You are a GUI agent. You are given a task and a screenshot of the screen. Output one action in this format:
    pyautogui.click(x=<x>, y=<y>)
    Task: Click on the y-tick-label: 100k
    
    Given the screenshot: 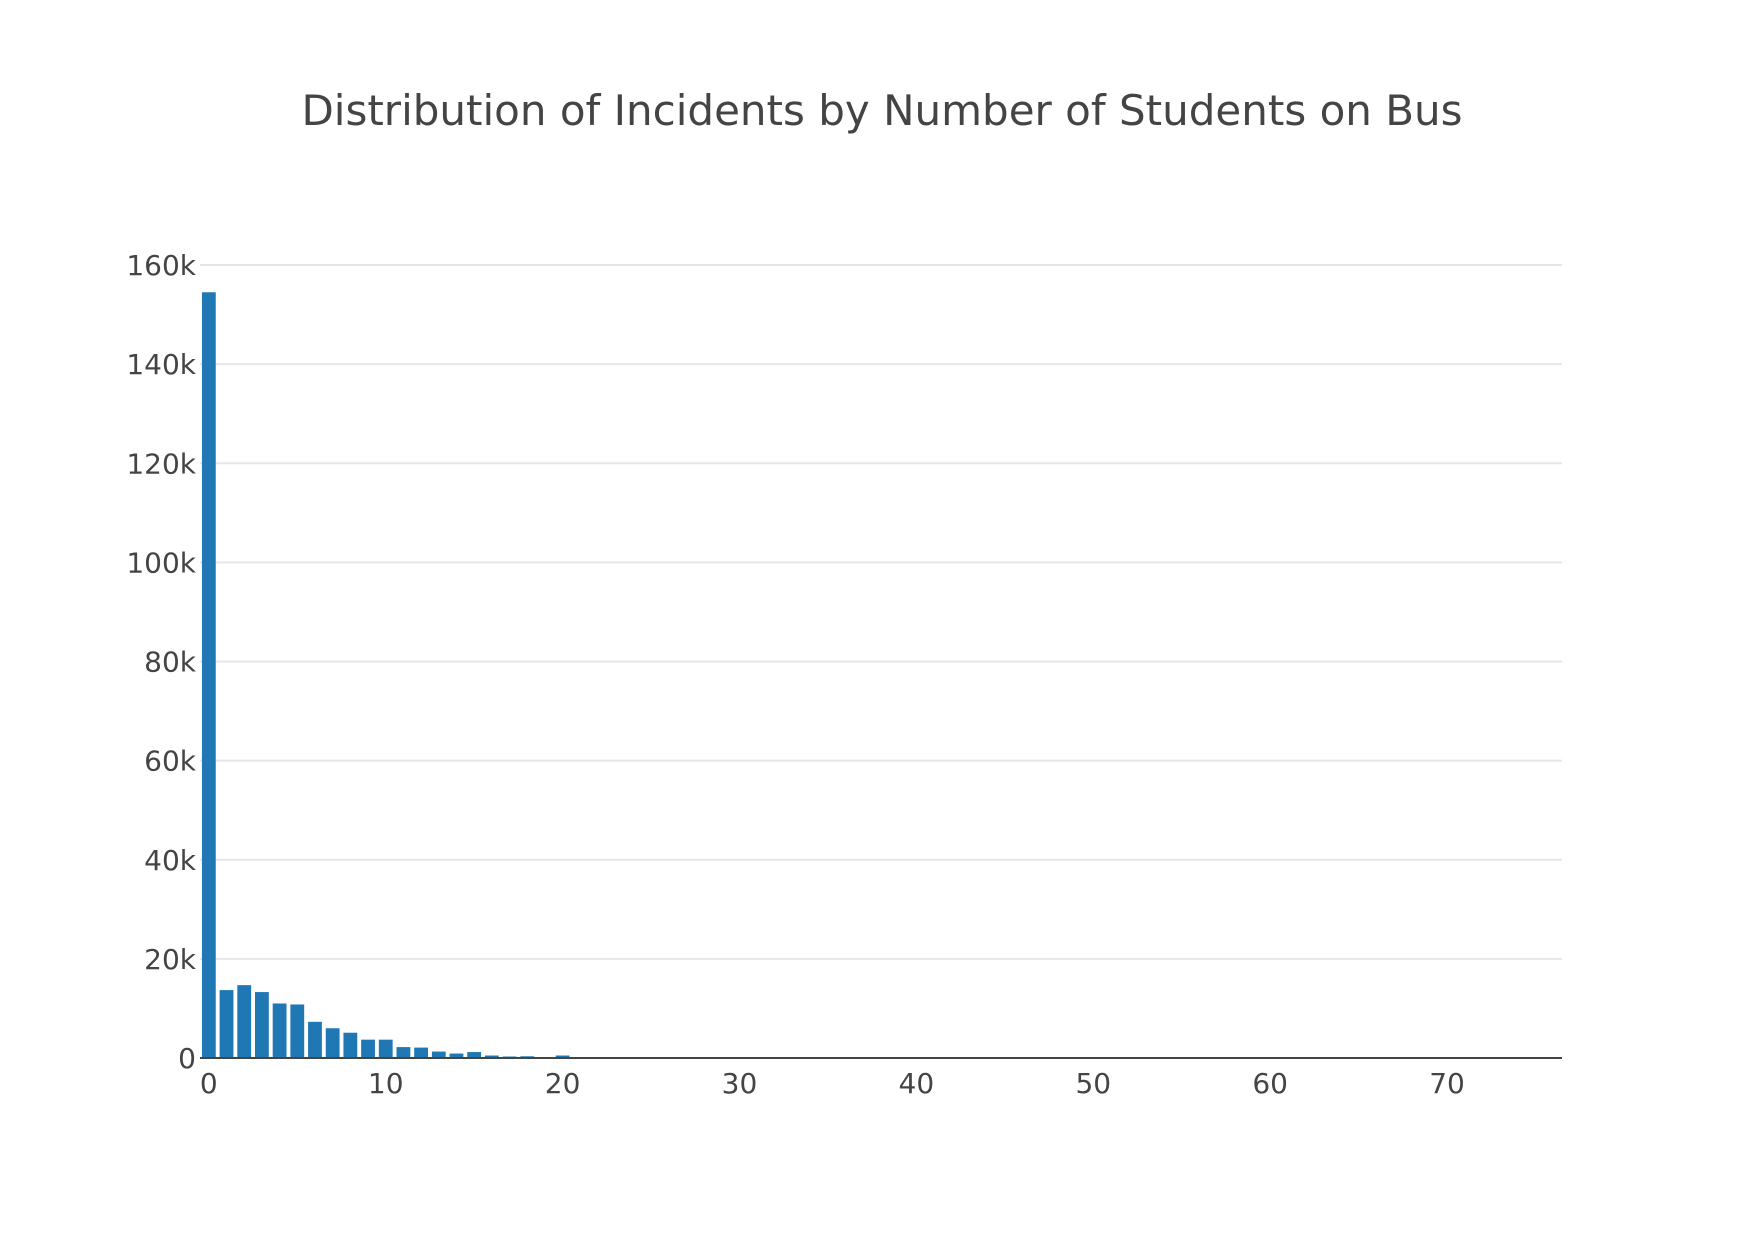 What is the action you would take?
    pyautogui.click(x=161, y=562)
    